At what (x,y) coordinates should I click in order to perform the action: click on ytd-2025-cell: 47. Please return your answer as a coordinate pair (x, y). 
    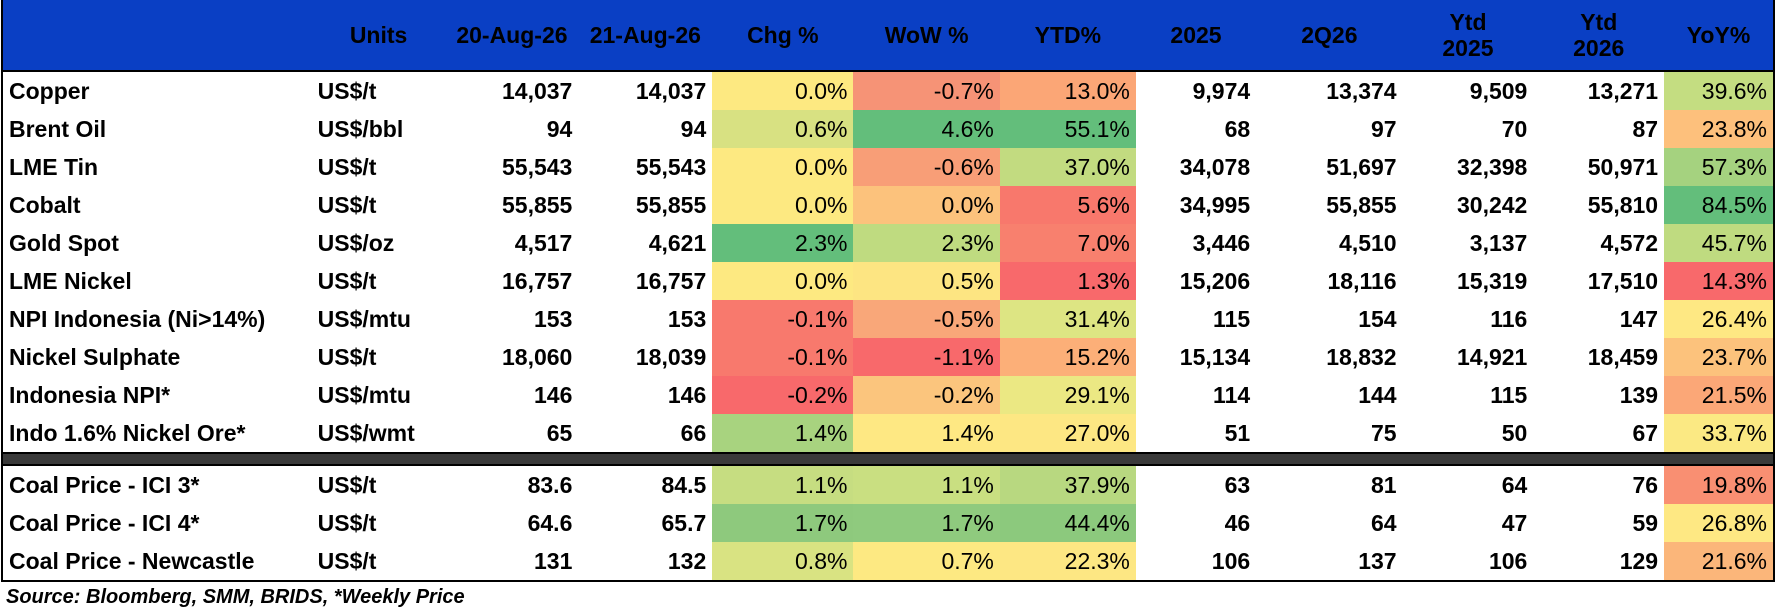
    Looking at the image, I should click on (1514, 522).